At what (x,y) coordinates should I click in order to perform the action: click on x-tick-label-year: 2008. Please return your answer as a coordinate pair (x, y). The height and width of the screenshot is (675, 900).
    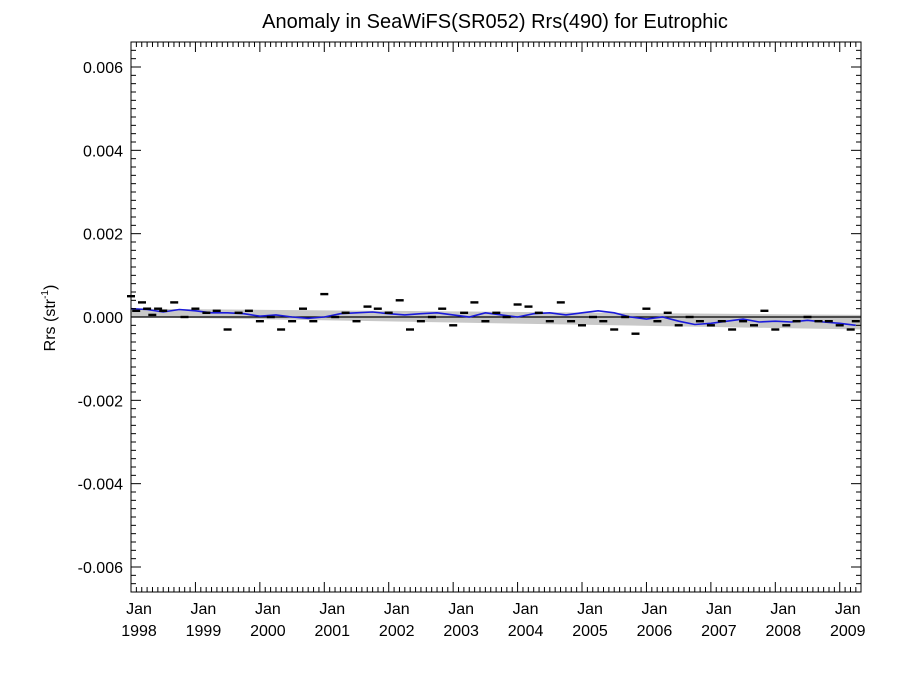
    Looking at the image, I should click on (784, 631).